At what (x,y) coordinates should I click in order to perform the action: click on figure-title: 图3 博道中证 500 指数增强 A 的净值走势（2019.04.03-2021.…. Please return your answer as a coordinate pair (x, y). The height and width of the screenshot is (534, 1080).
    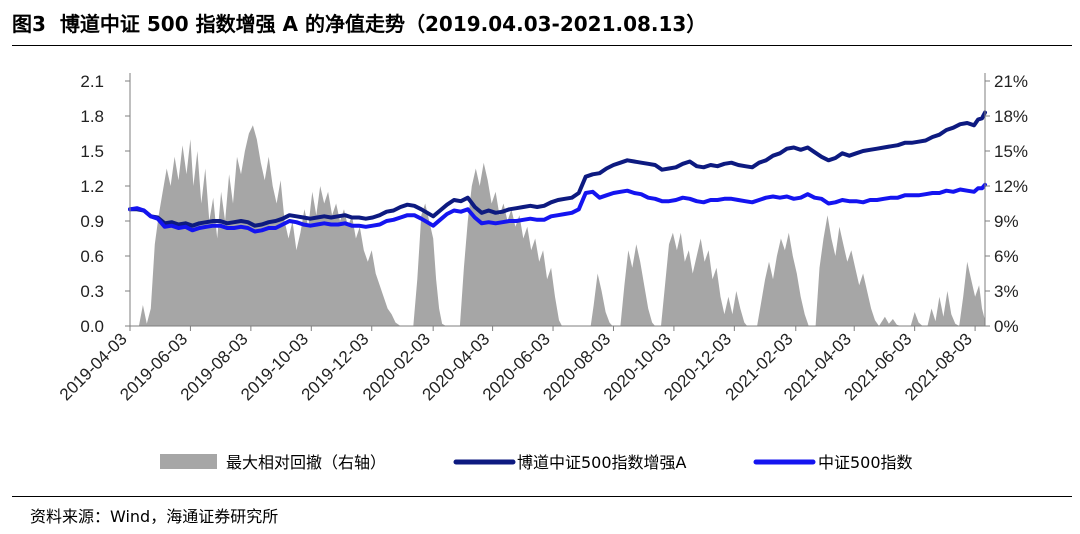
    Looking at the image, I should click on (542, 24).